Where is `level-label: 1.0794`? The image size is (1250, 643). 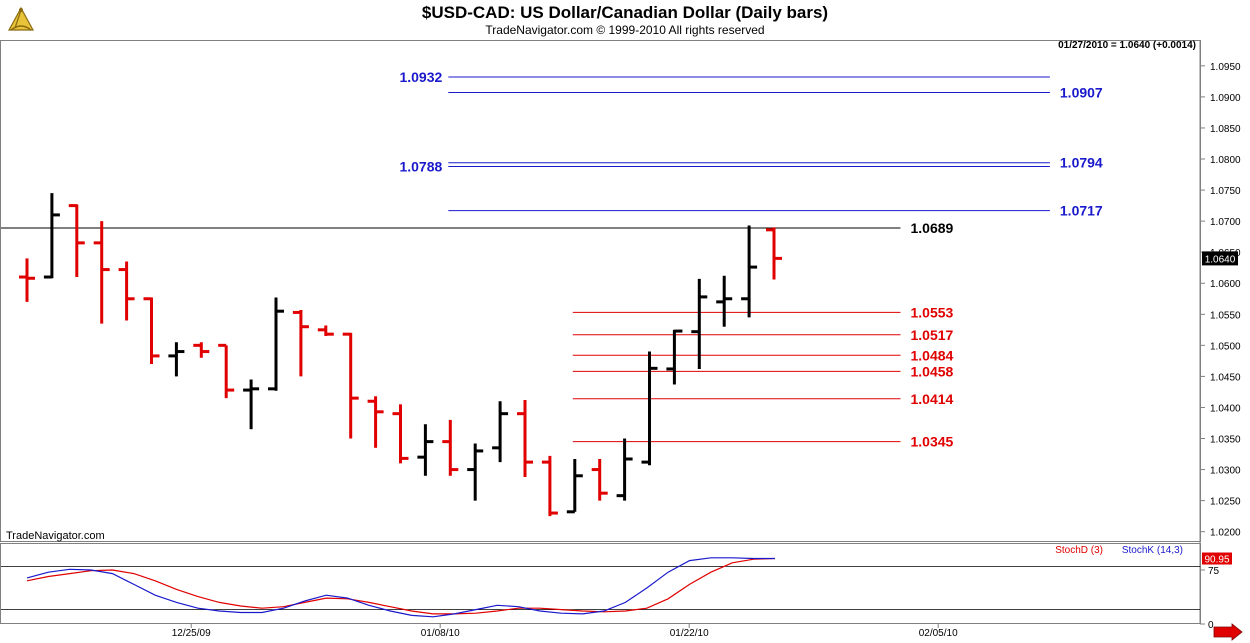 level-label: 1.0794 is located at coordinates (1081, 163).